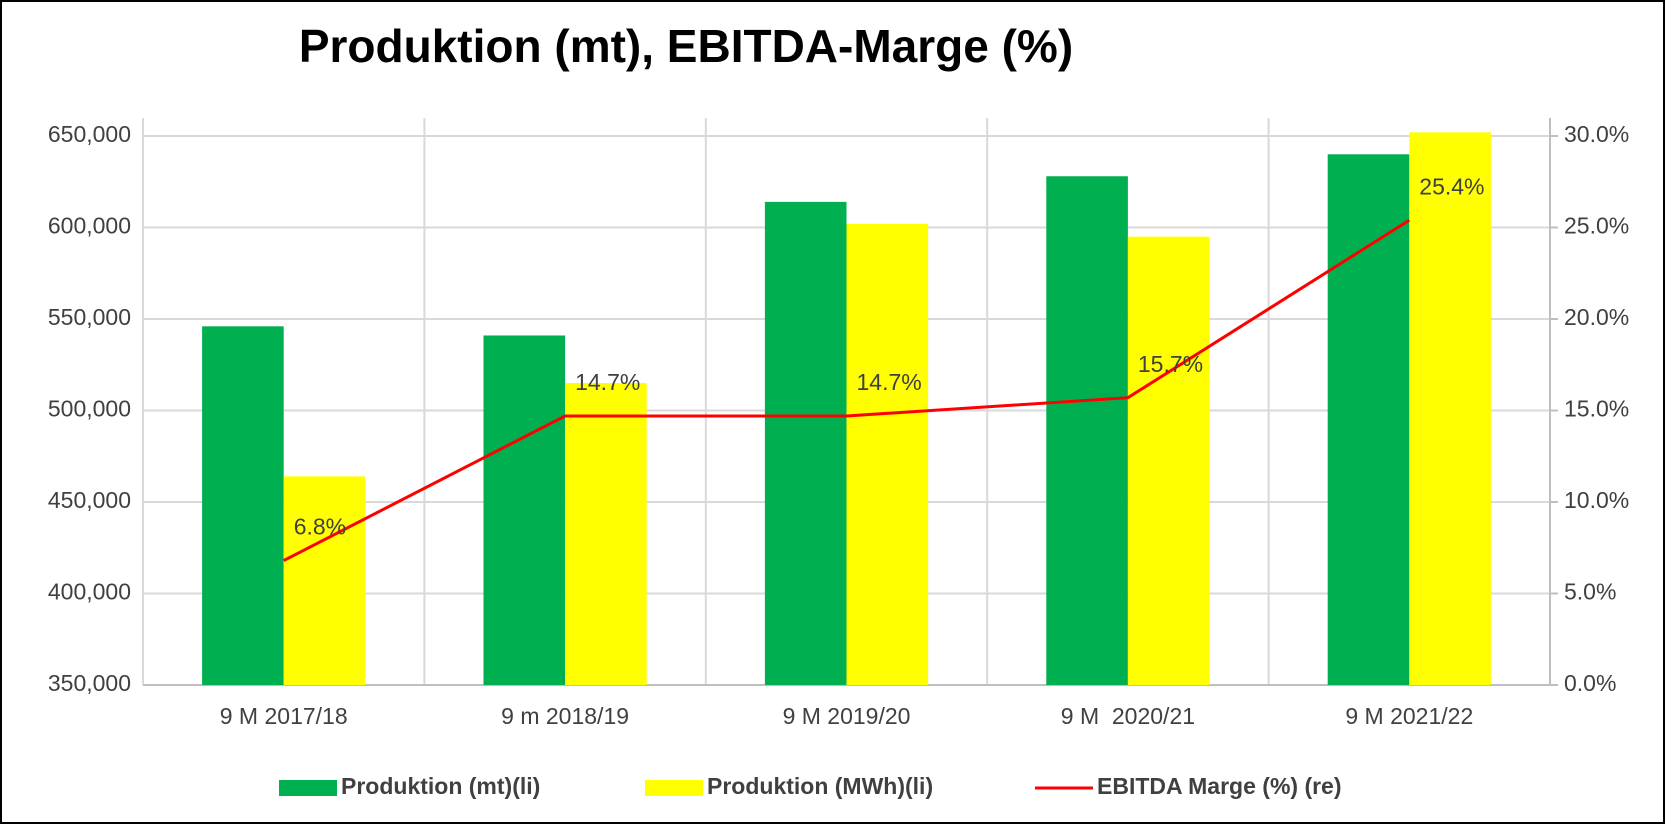 This screenshot has height=829, width=1665. I want to click on y2-tick-label: 30.0%, so click(1596, 134).